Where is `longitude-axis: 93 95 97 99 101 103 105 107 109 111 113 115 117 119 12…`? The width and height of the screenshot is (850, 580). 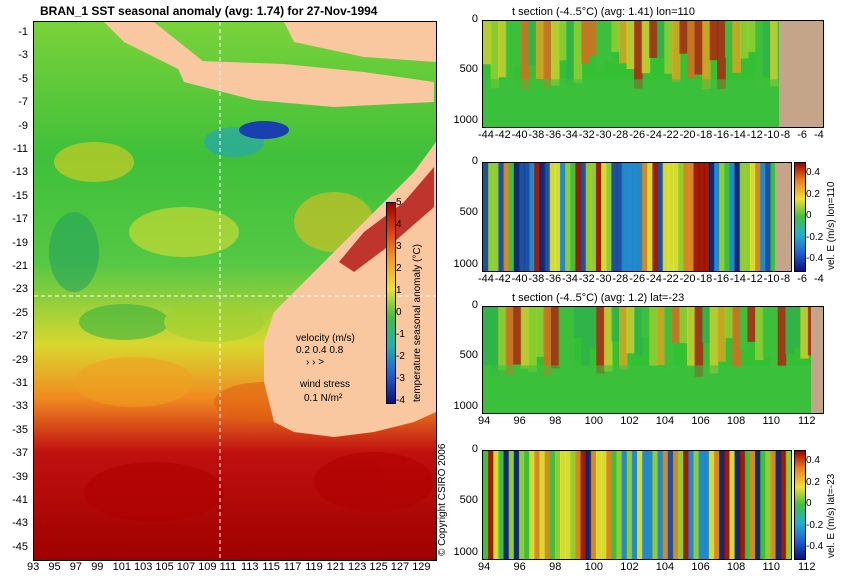
longitude-axis: 93 95 97 99 101 103 105 107 109 111 113 115 117 119 12… is located at coordinates (231, 568).